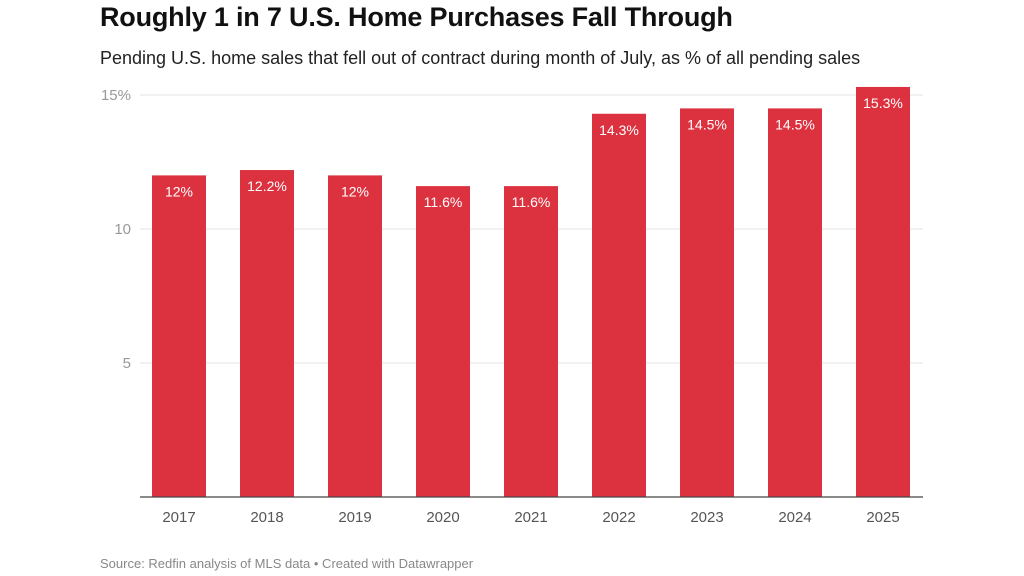 This screenshot has height=576, width=1024. What do you see at coordinates (355, 336) in the screenshot?
I see `bar-2019` at bounding box center [355, 336].